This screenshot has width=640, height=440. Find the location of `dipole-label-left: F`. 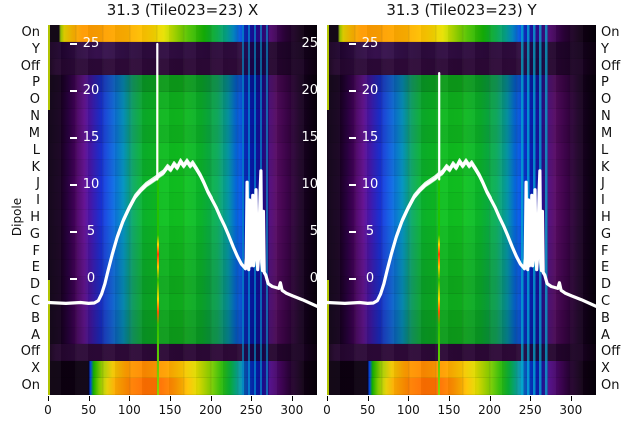

dipole-label-left: F is located at coordinates (36, 251).